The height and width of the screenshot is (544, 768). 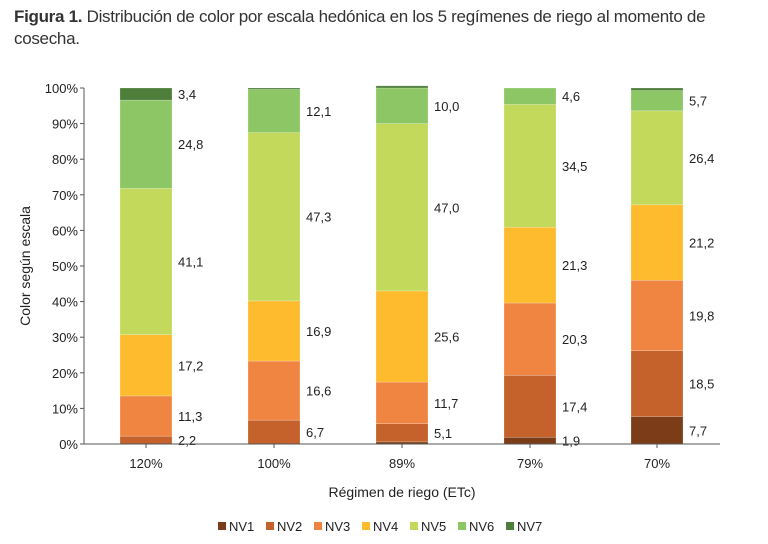 I want to click on data-label: 11,3, so click(x=190, y=416).